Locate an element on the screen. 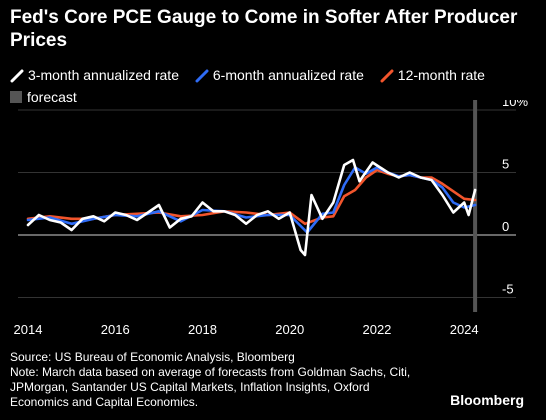 Image resolution: width=546 pixels, height=420 pixels. legend-item-6month: 6-month annualized rate is located at coordinates (279, 75).